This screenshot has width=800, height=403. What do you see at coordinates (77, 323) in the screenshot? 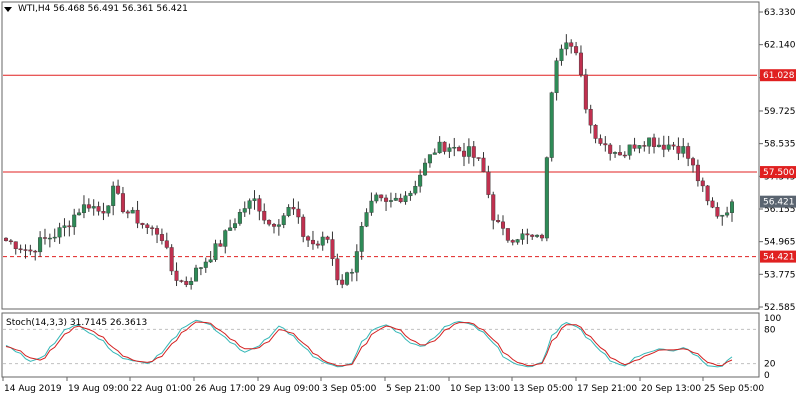
I see `stoch-label: Stoch(14,3,3) 31.7145 26.3613` at bounding box center [77, 323].